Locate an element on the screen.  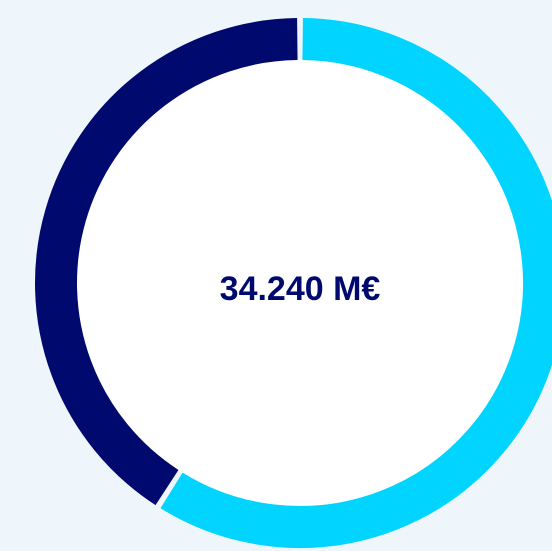
center-label: 34.240 M€ is located at coordinates (300, 289).